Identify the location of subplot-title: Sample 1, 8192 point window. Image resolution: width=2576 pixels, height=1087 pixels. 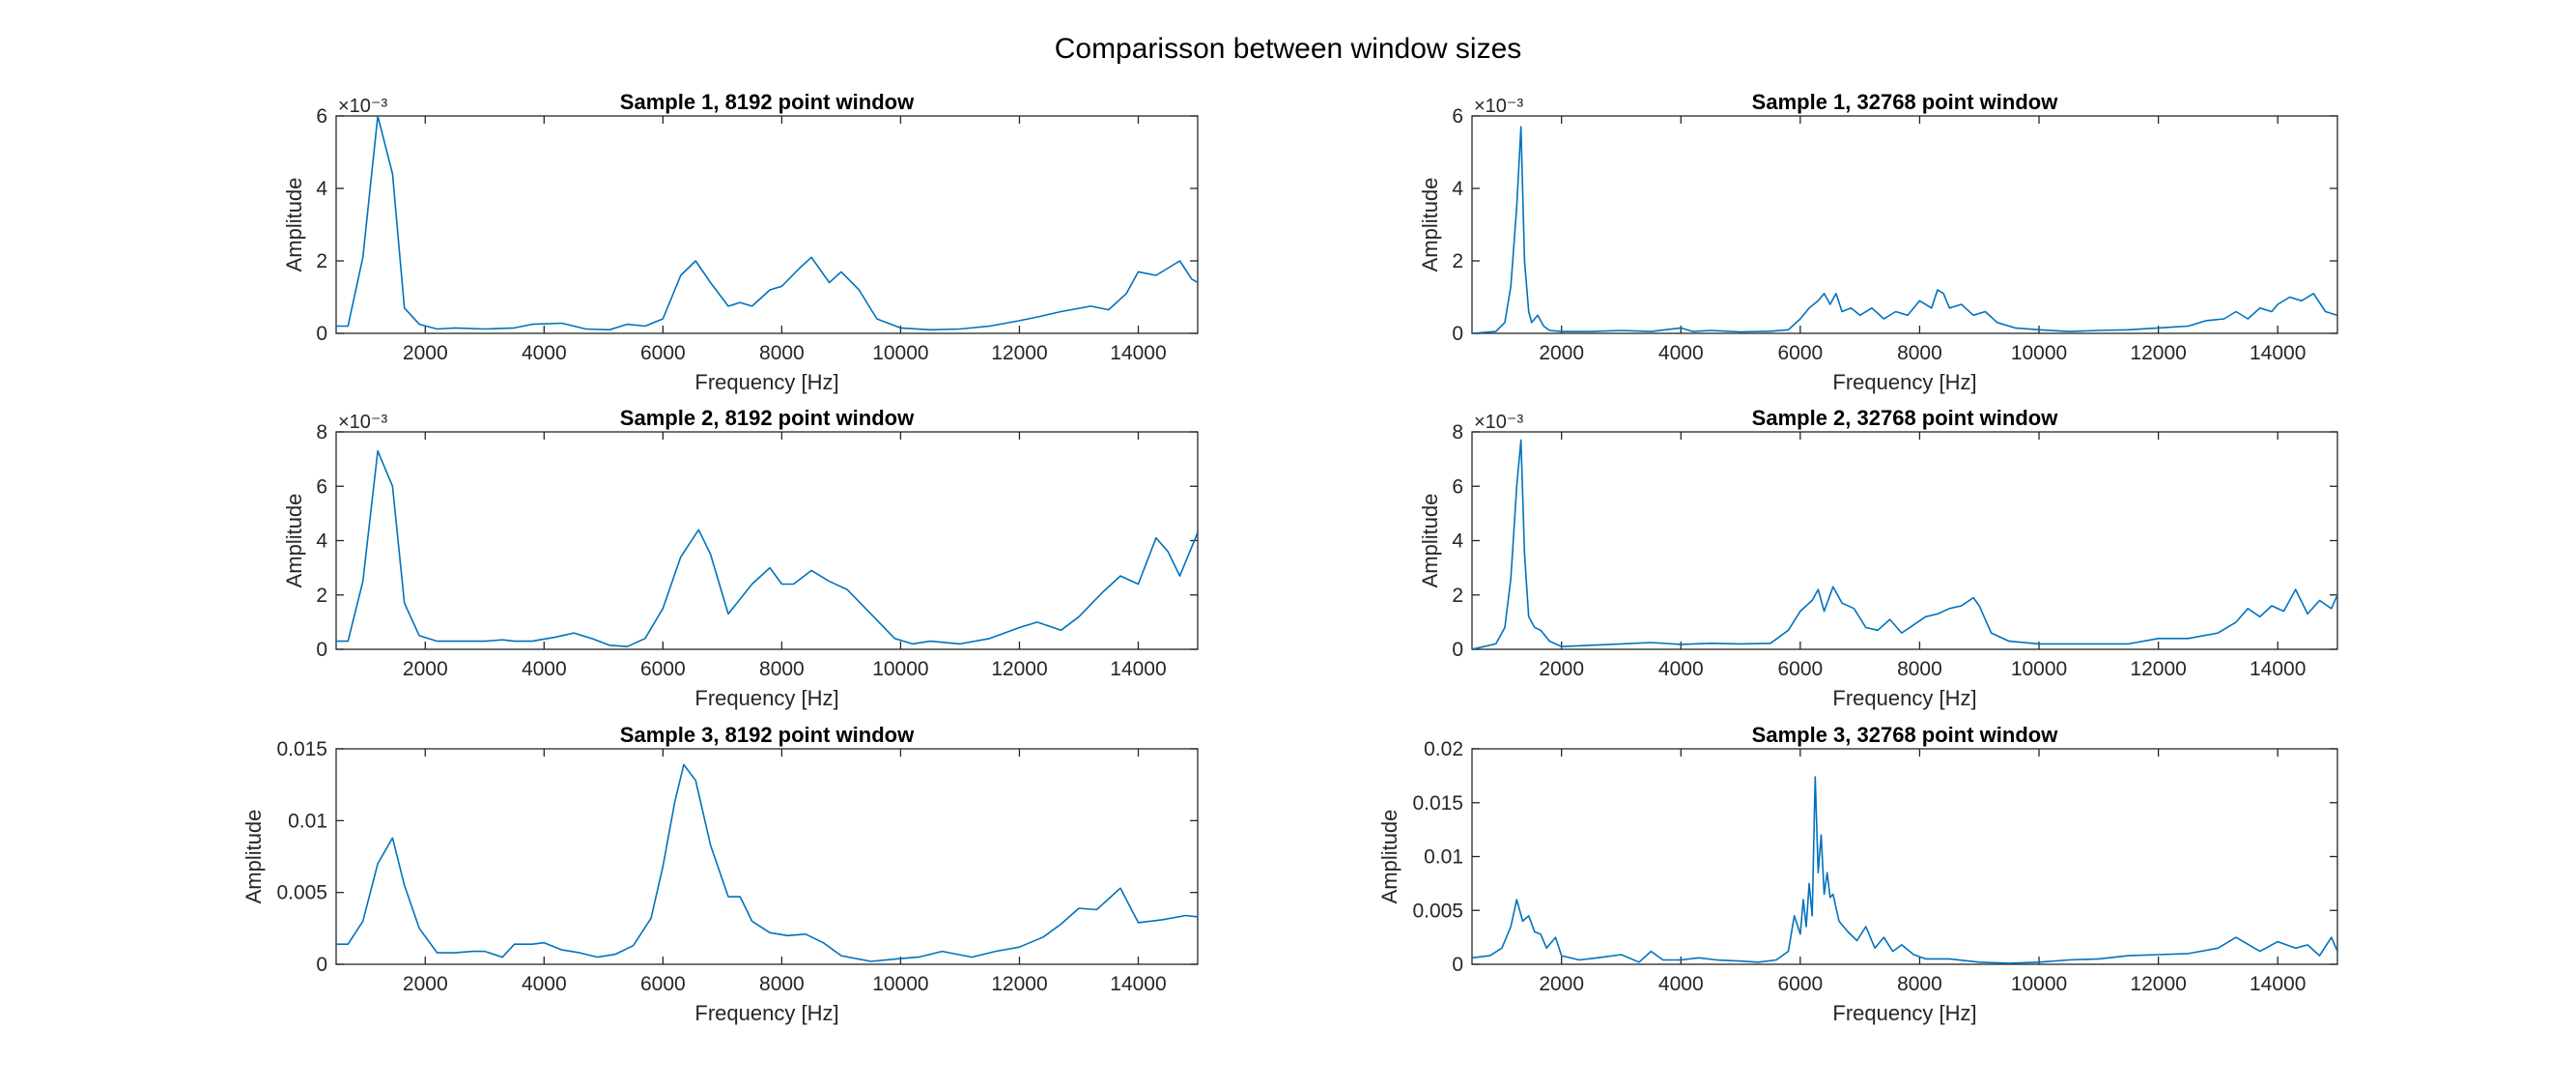
(767, 102).